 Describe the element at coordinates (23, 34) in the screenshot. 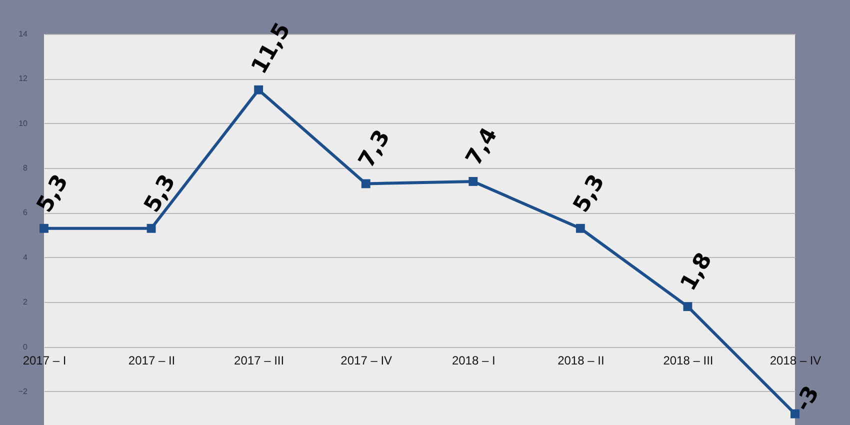

I see `y-tick-label: 14` at that location.